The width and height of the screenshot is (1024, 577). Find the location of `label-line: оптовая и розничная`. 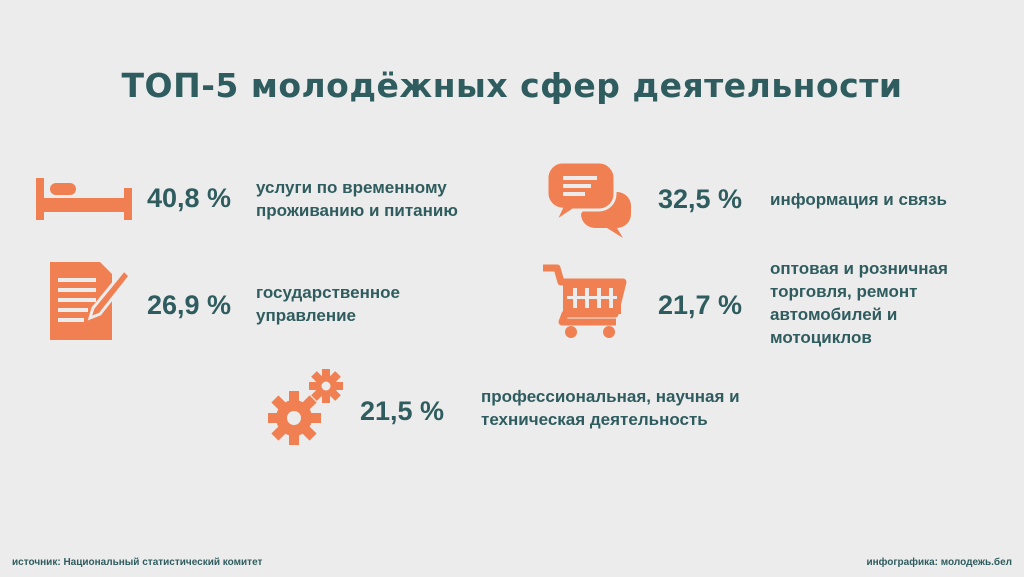

label-line: оптовая и розничная is located at coordinates (859, 268).